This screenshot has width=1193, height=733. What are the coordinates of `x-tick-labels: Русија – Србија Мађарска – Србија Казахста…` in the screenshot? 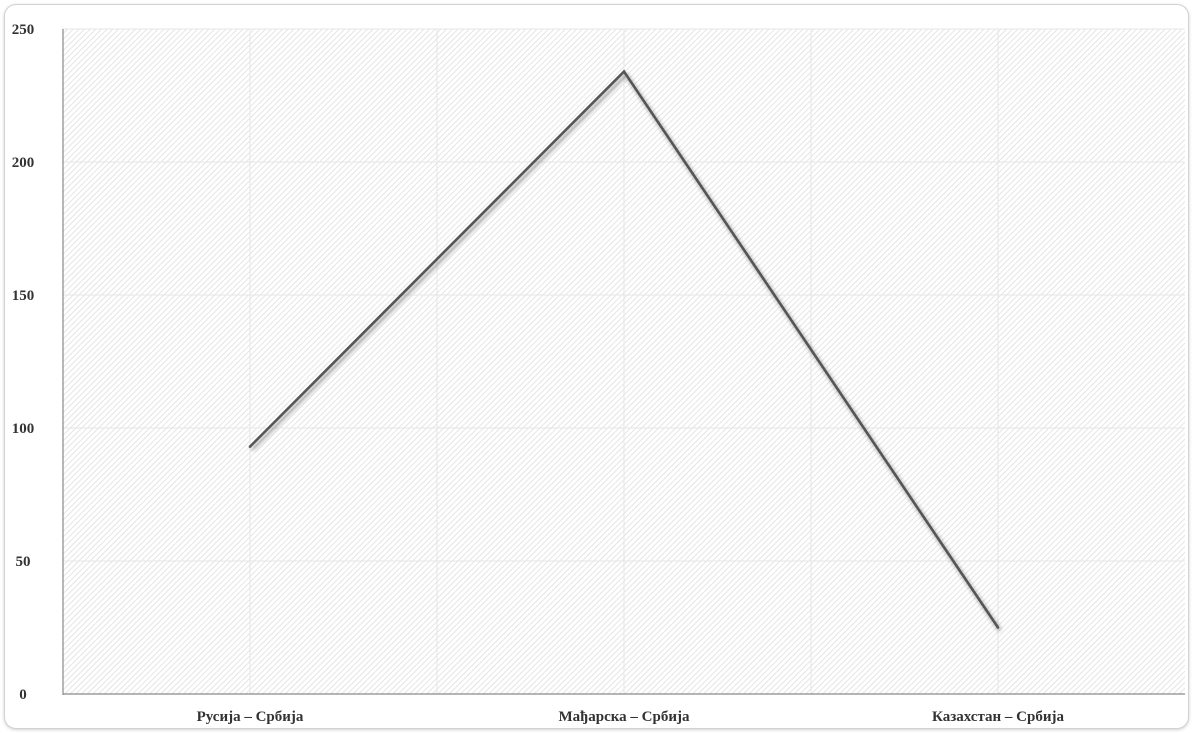 It's located at (631, 717).